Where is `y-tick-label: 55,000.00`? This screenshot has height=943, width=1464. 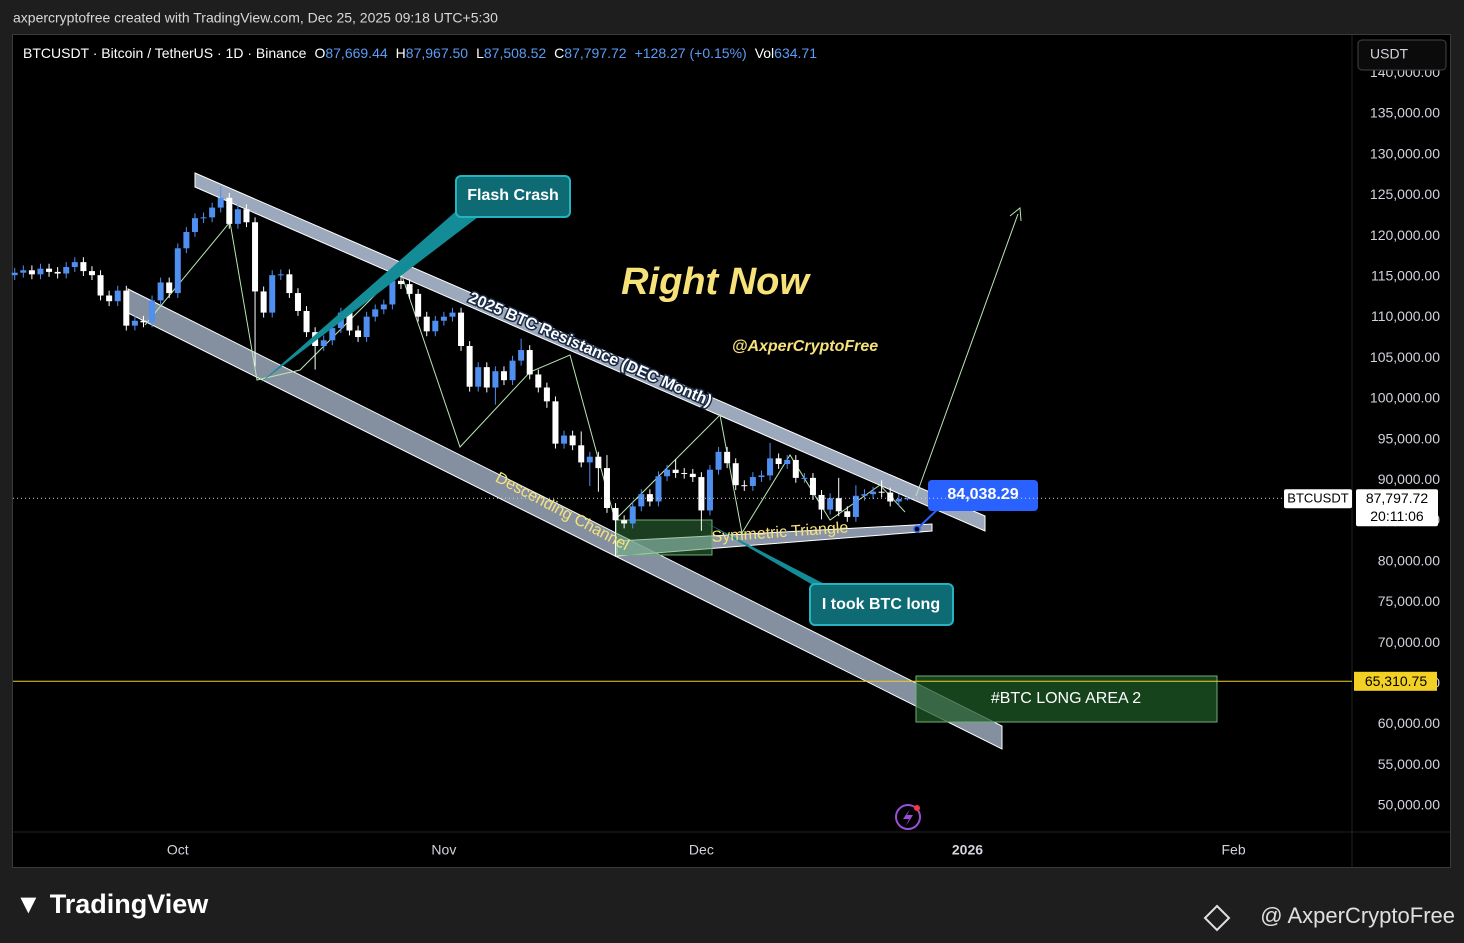 y-tick-label: 55,000.00 is located at coordinates (1409, 764).